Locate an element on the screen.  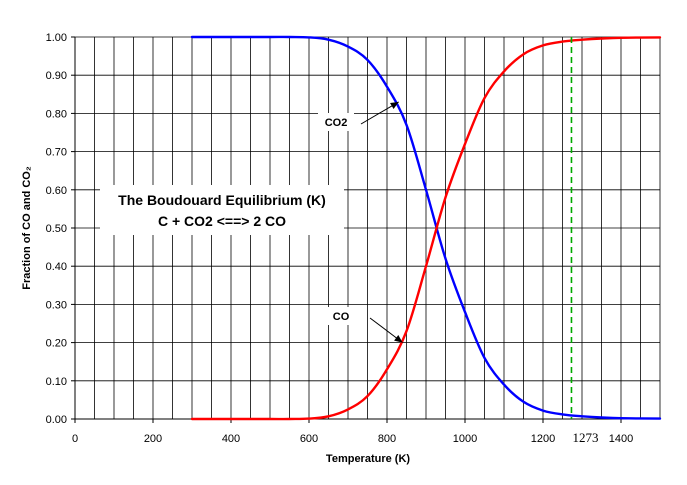
marker-label-1273: 1273 is located at coordinates (585, 437).